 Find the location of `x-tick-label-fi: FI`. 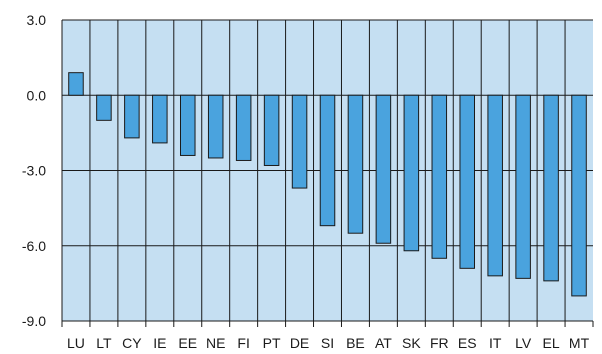

x-tick-label-fi: FI is located at coordinates (243, 343).